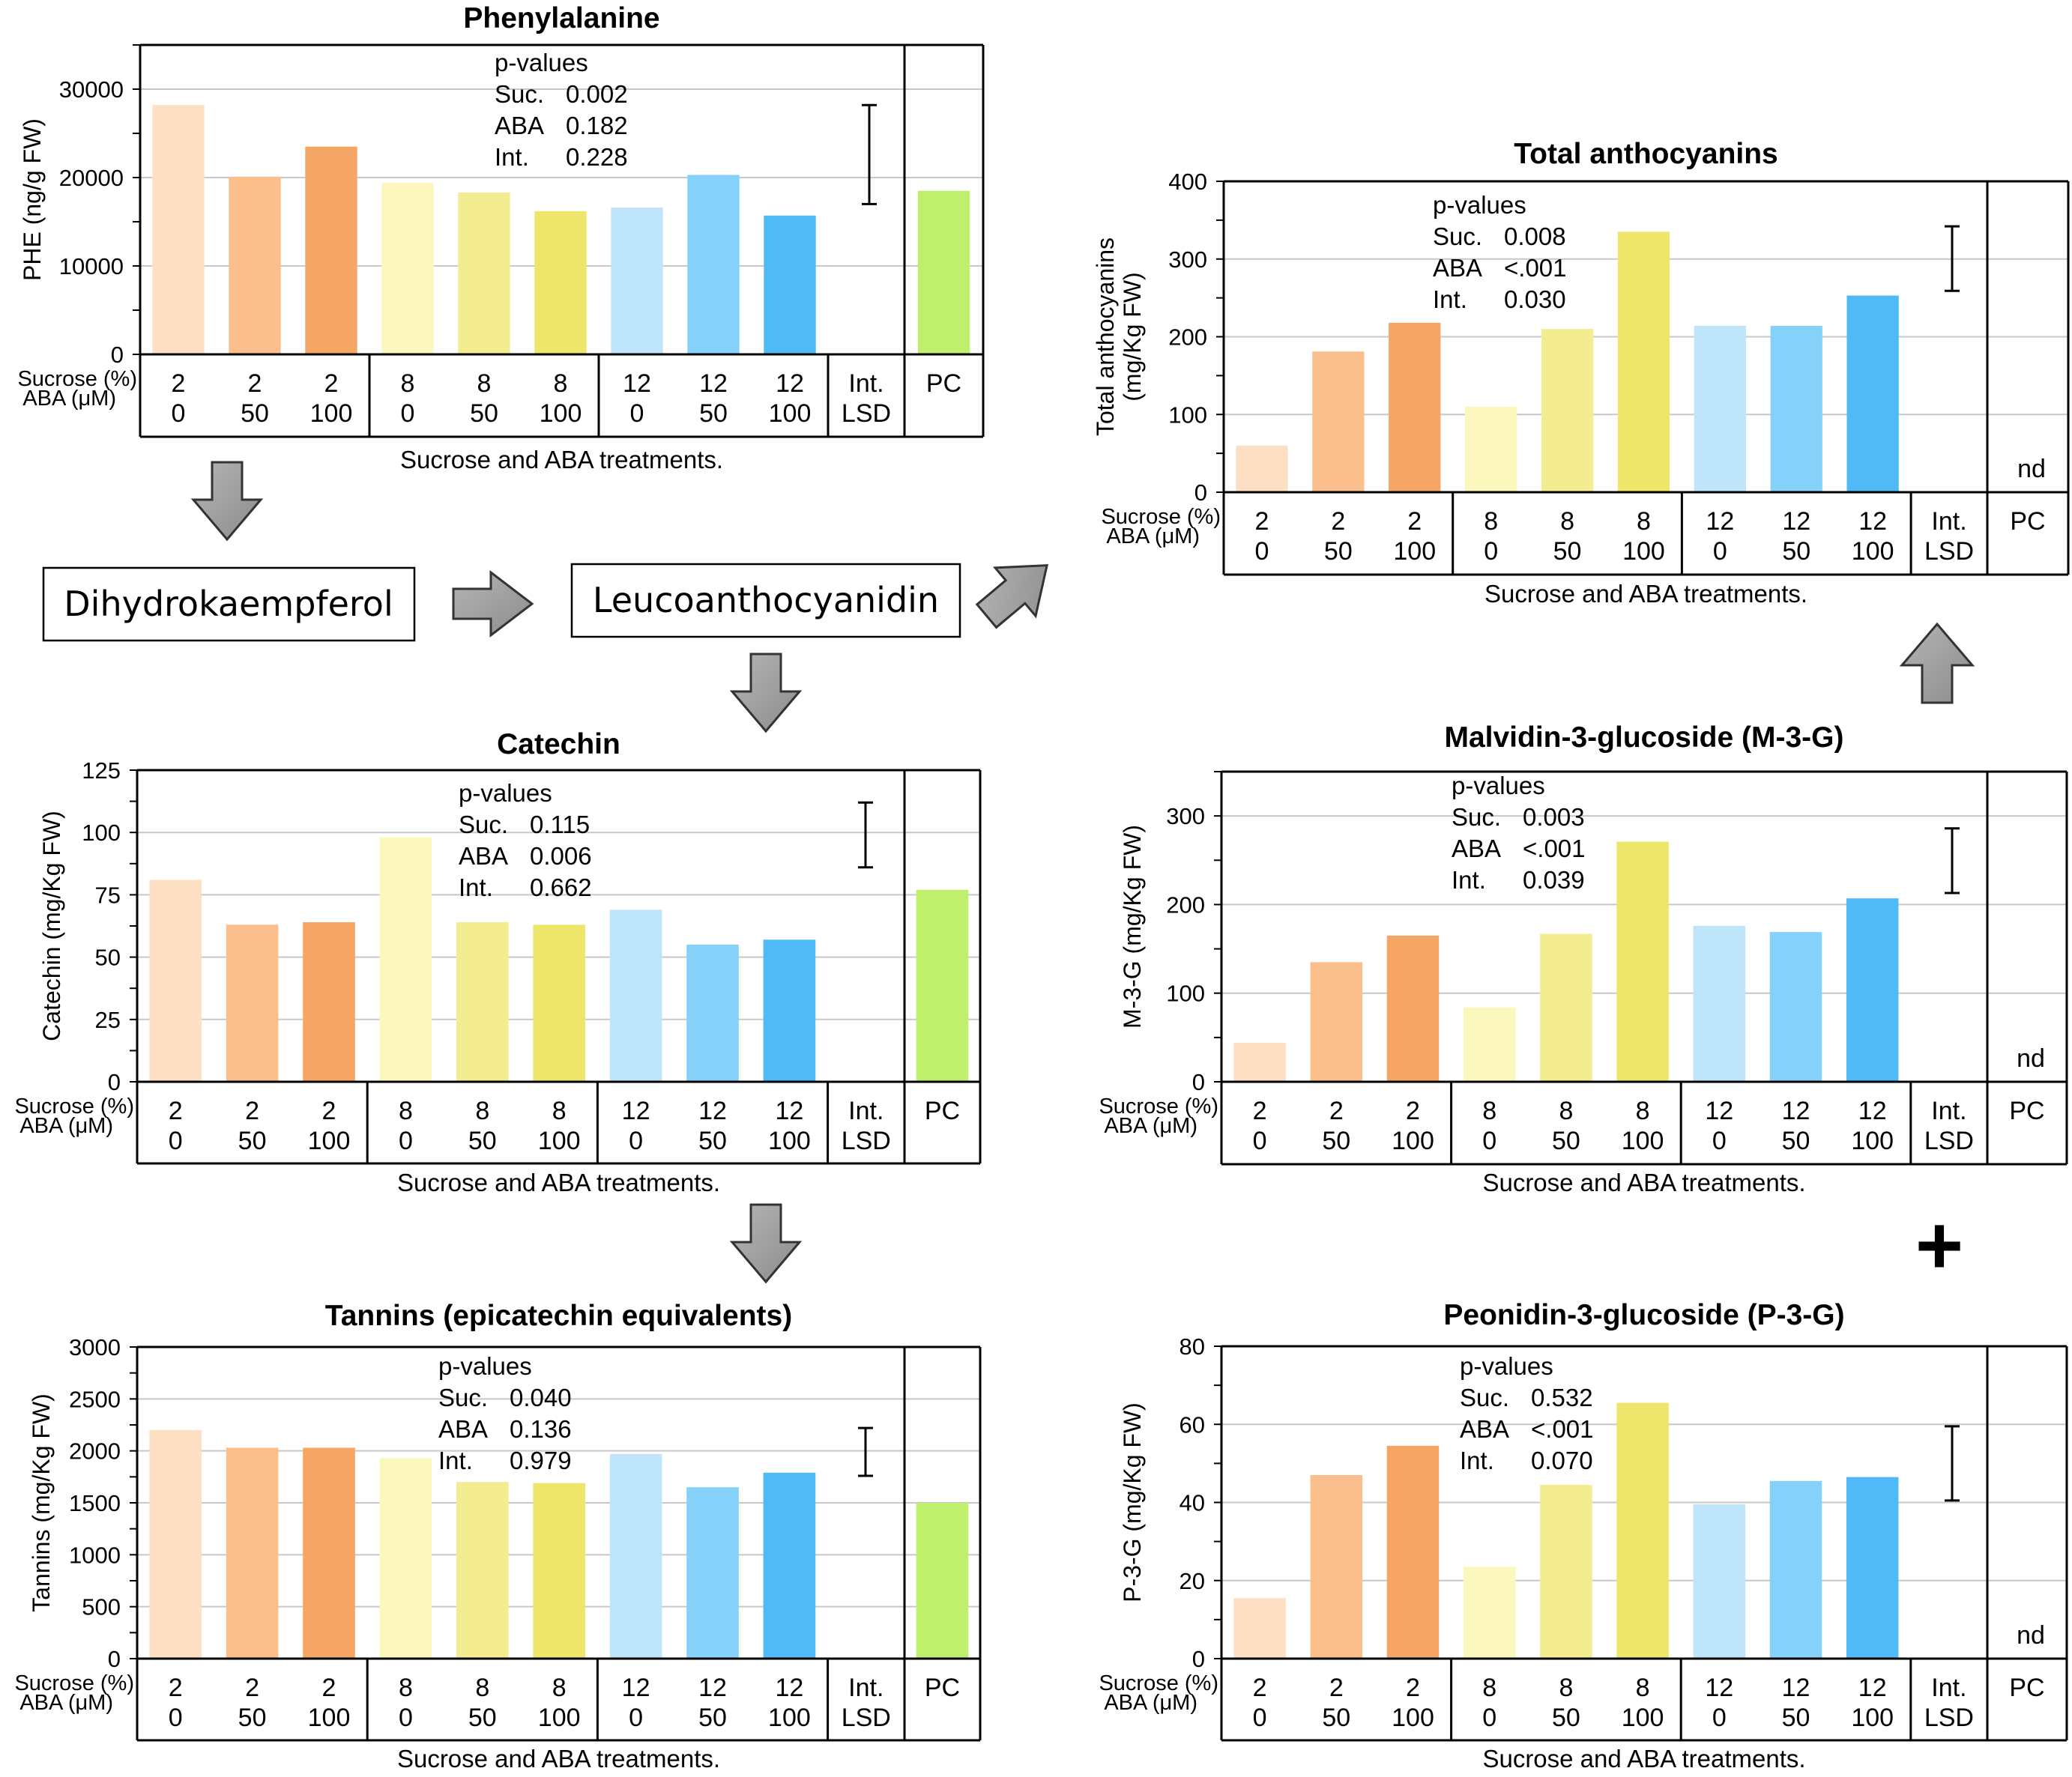 This screenshot has height=1777, width=2072. What do you see at coordinates (1554, 880) in the screenshot?
I see `pvalue-value: 0.039` at bounding box center [1554, 880].